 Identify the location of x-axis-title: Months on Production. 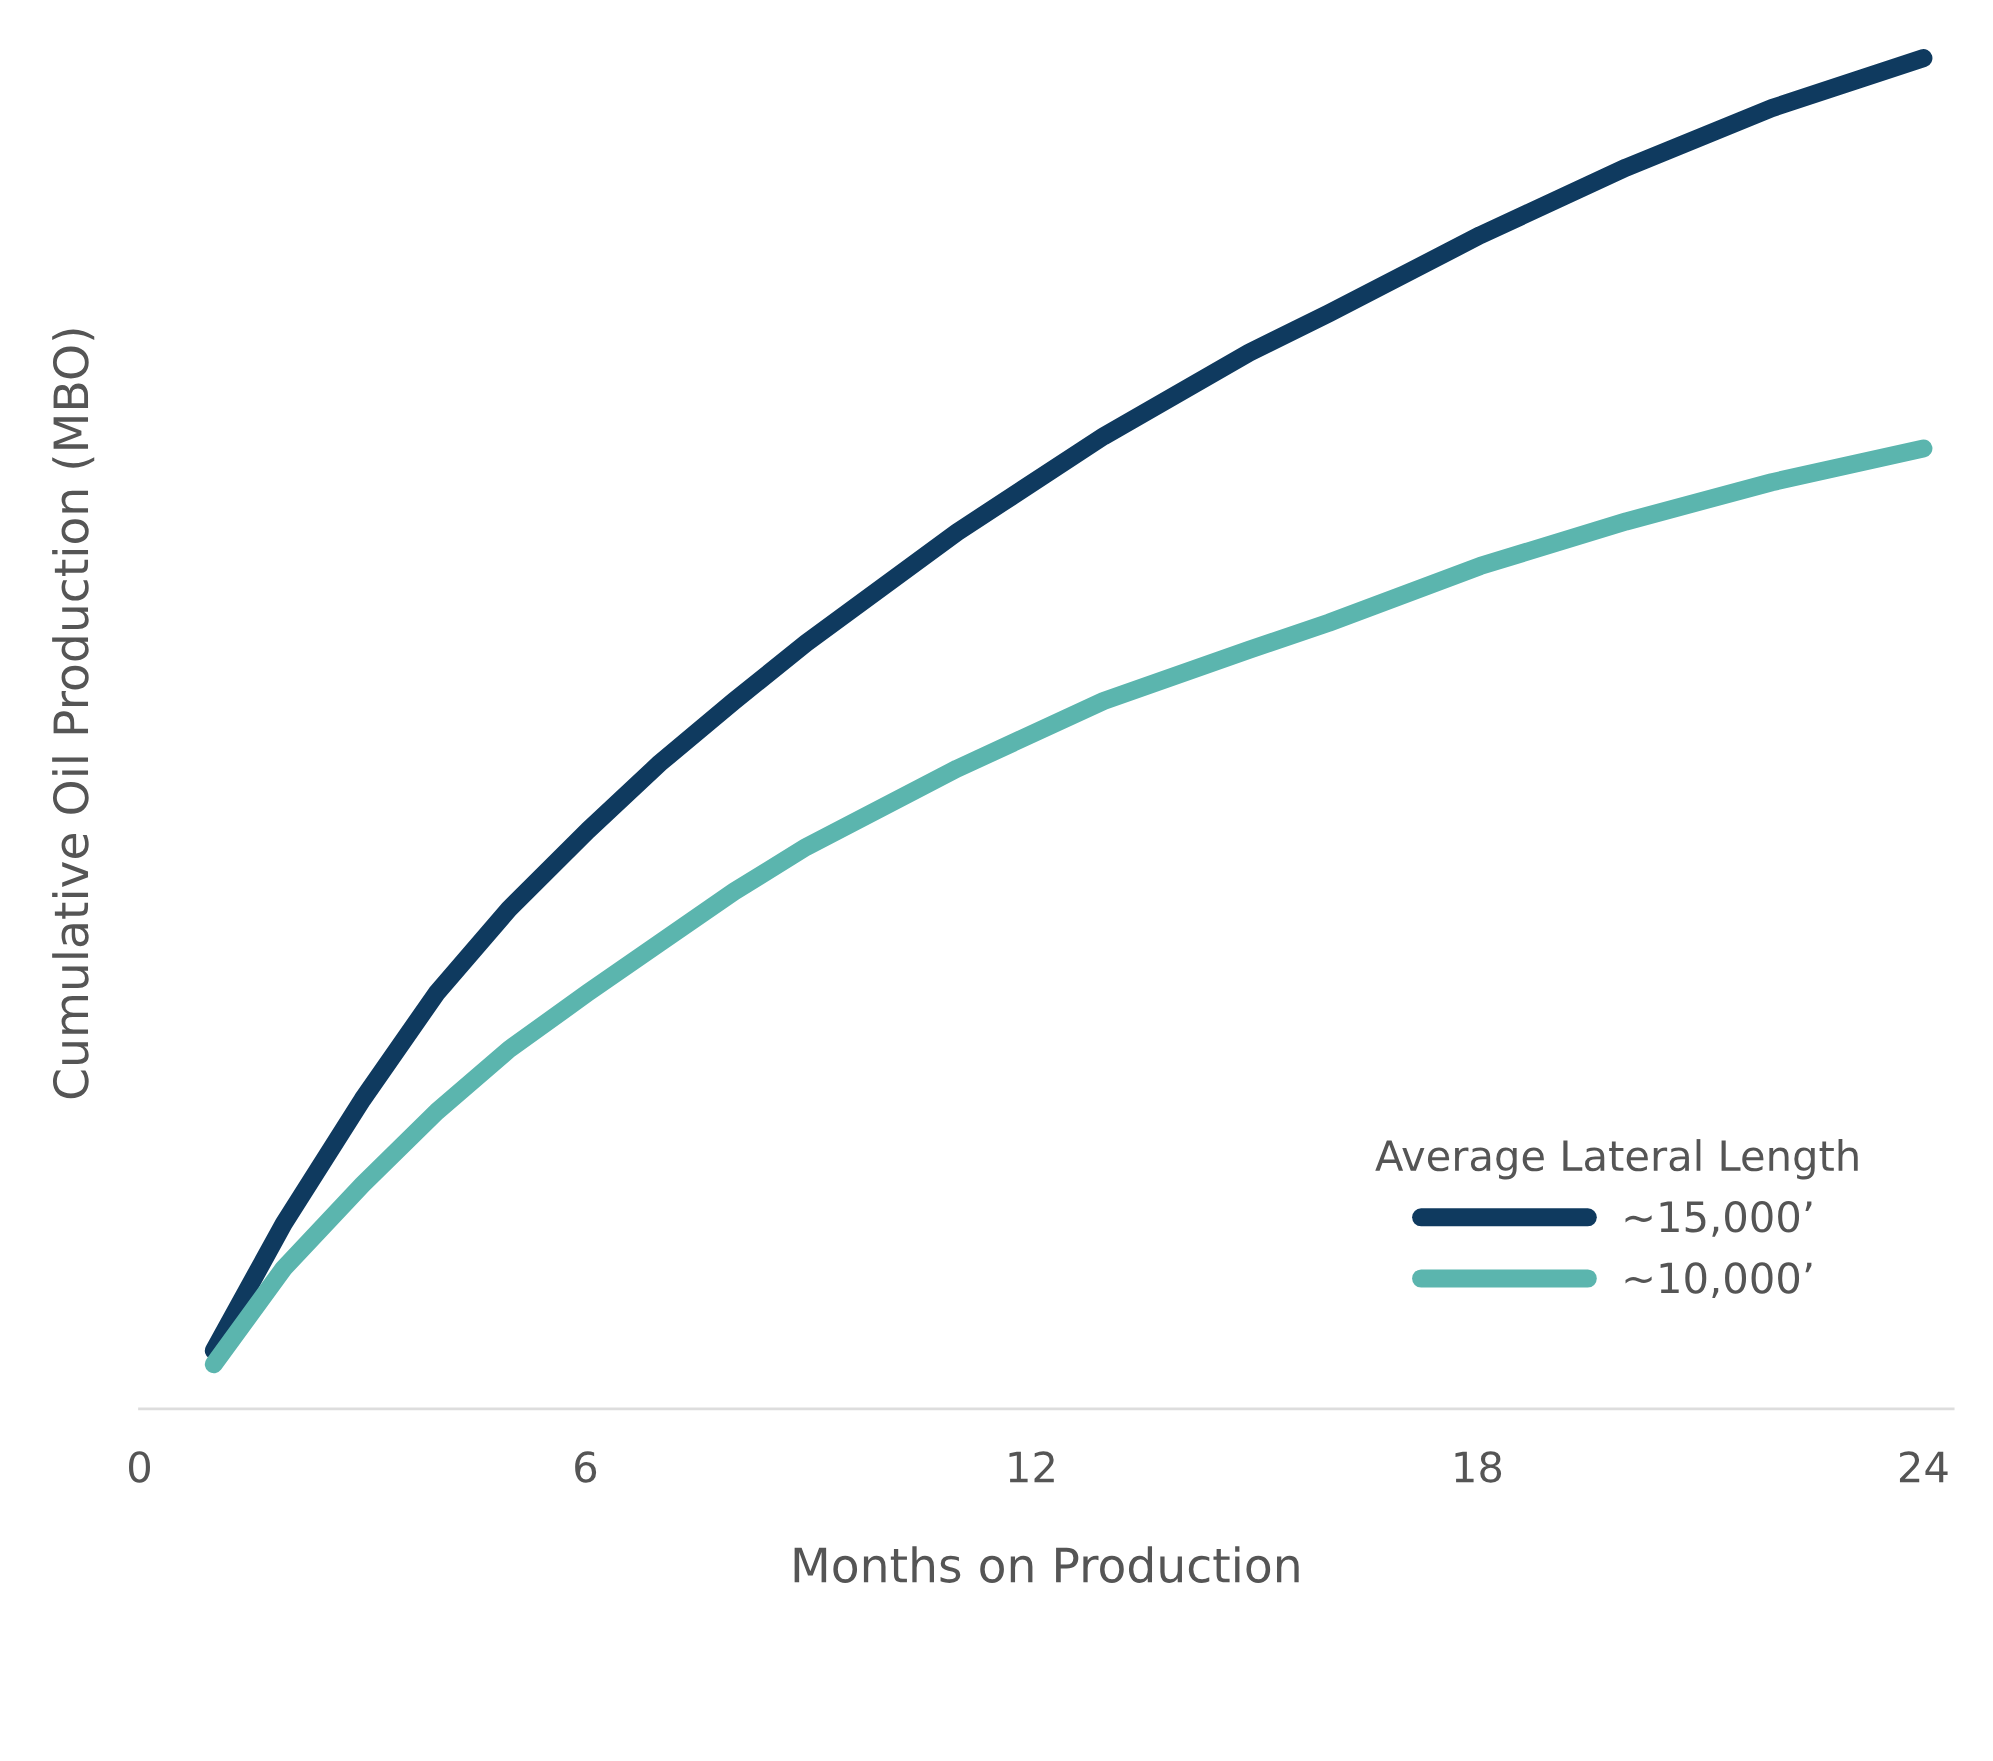
(1046, 1564).